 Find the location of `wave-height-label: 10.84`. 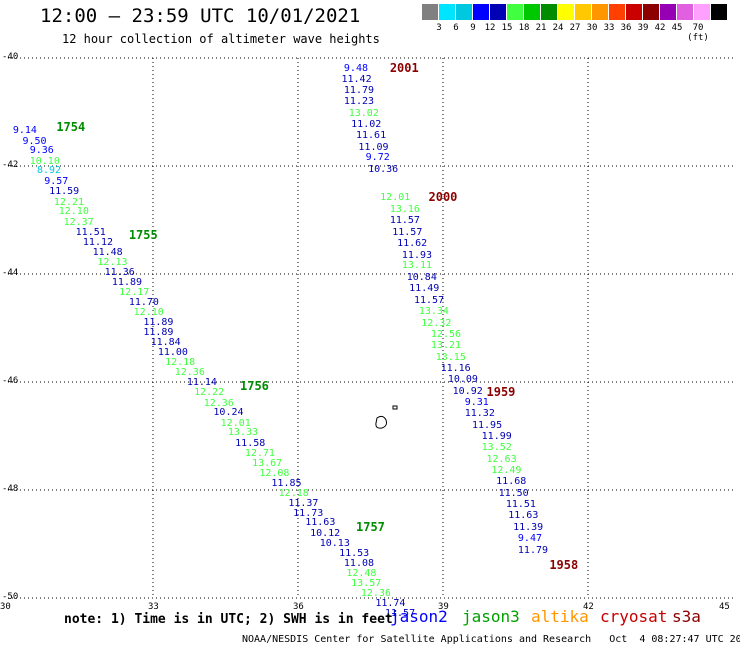

wave-height-label: 10.84 is located at coordinates (421, 278).